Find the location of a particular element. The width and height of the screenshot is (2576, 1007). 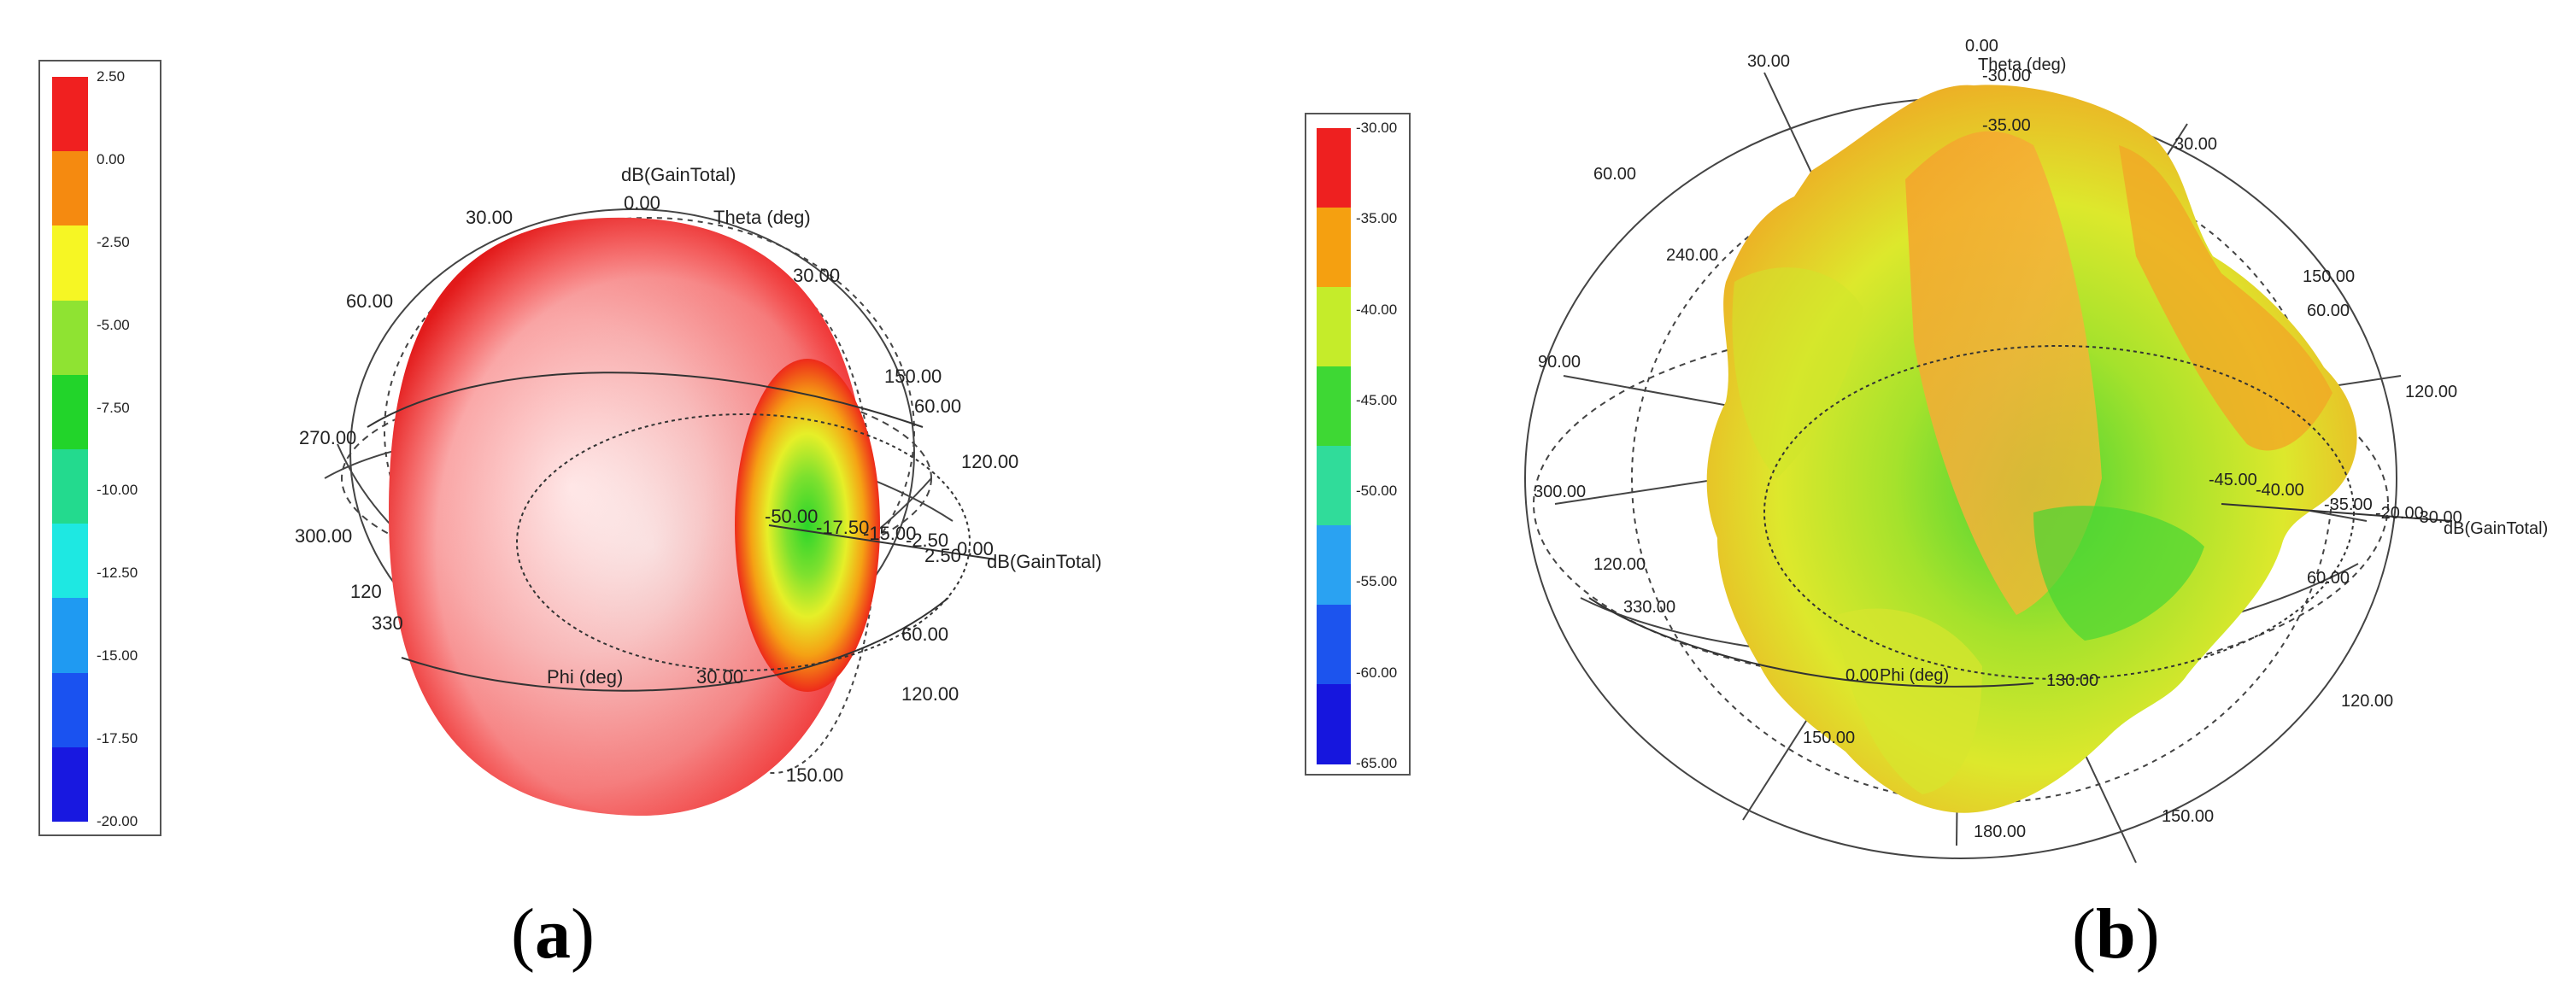

angle-label-b-14: 150.00 is located at coordinates (2188, 816).